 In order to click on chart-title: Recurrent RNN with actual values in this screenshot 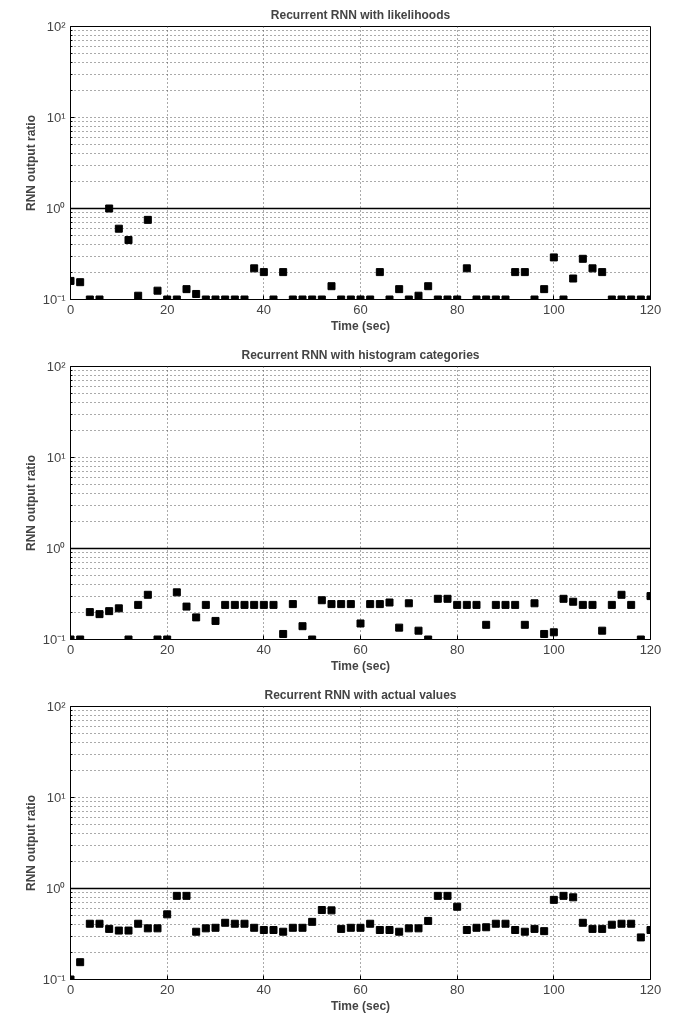, I will do `click(360, 694)`.